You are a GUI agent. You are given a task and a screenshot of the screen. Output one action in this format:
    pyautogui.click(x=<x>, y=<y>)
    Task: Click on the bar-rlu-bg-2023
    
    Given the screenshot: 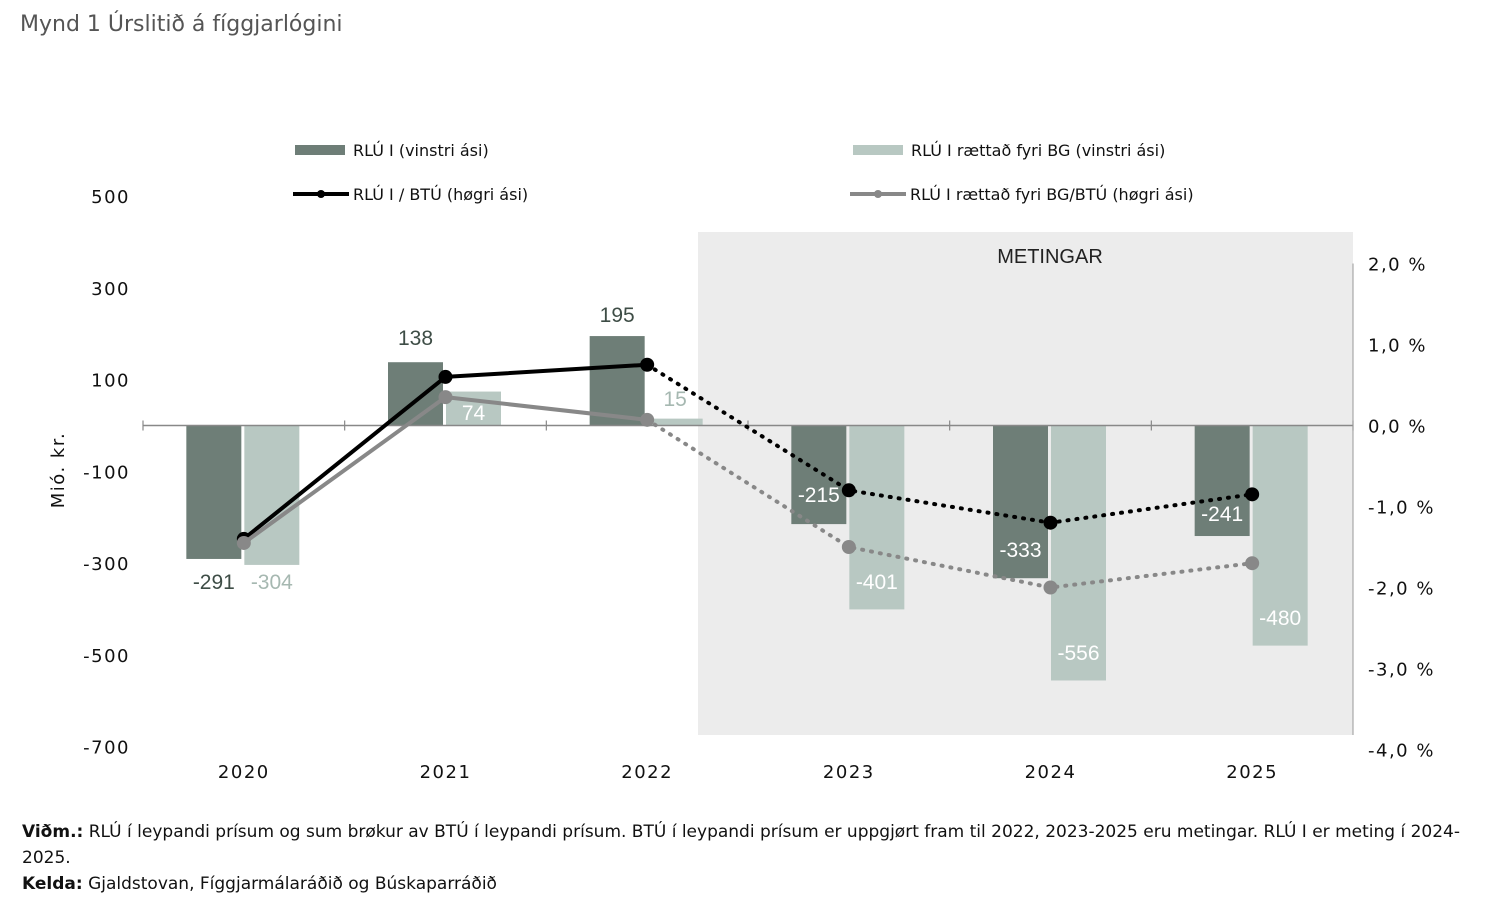 What is the action you would take?
    pyautogui.click(x=877, y=517)
    